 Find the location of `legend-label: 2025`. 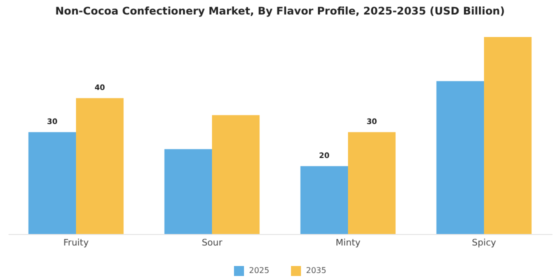

legend-label: 2025 is located at coordinates (259, 270).